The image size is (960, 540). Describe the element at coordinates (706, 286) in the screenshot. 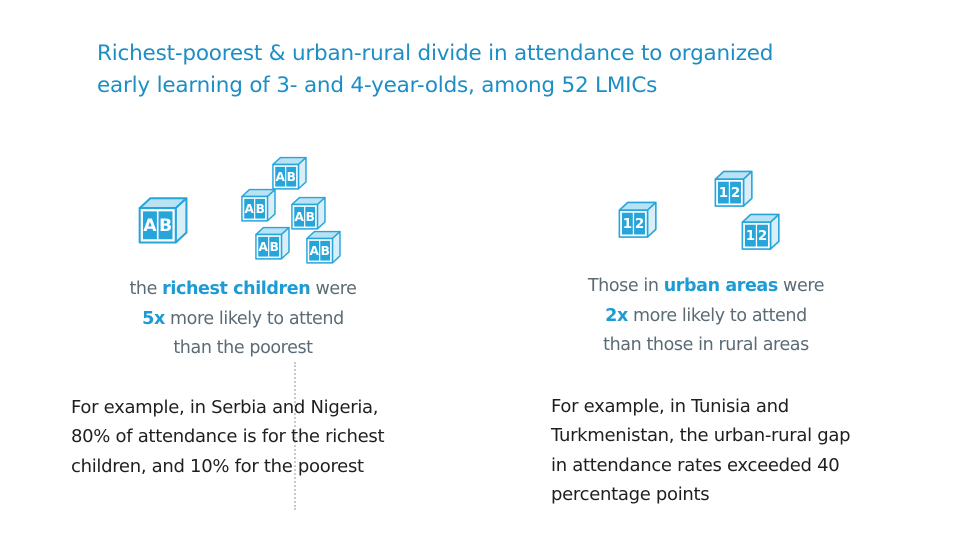

I see `location-stat-line-1: Those in urban areas were` at that location.